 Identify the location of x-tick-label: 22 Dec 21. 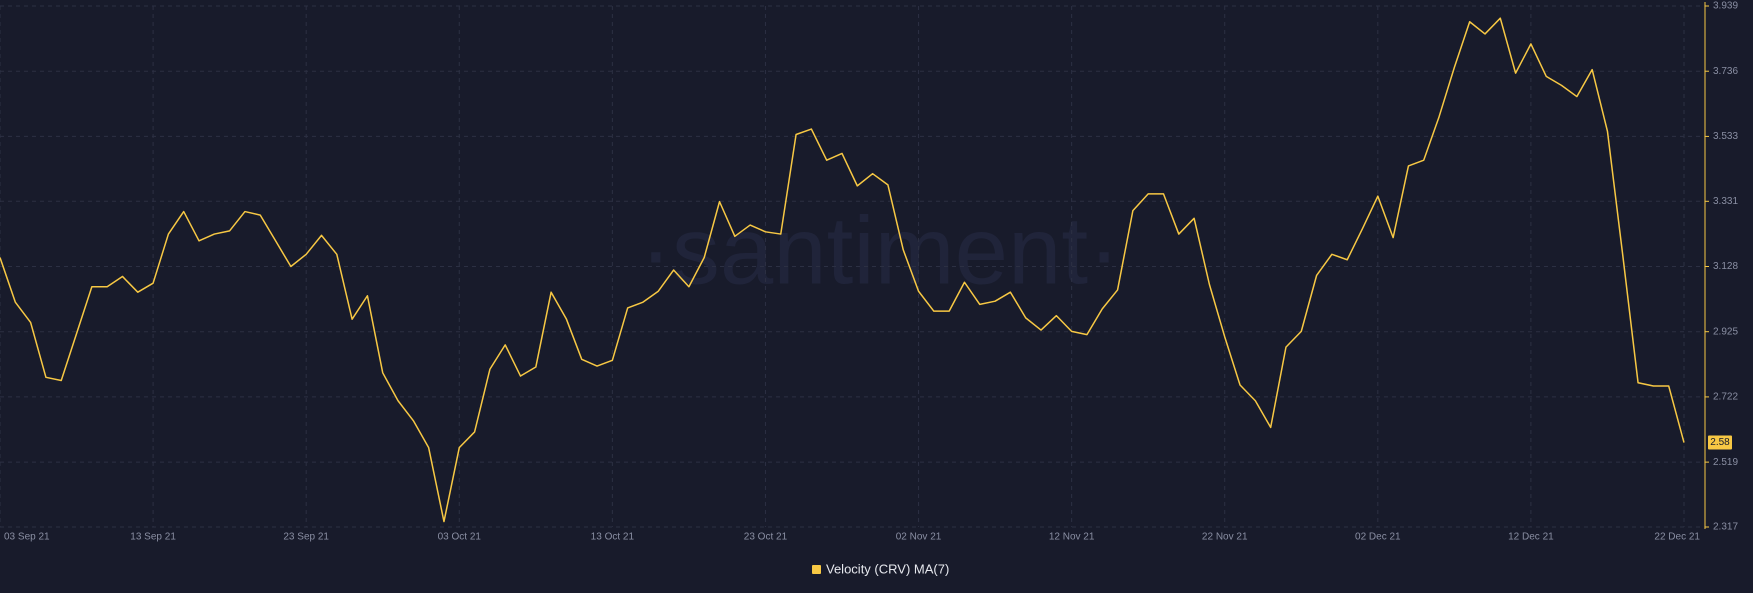
(1677, 537).